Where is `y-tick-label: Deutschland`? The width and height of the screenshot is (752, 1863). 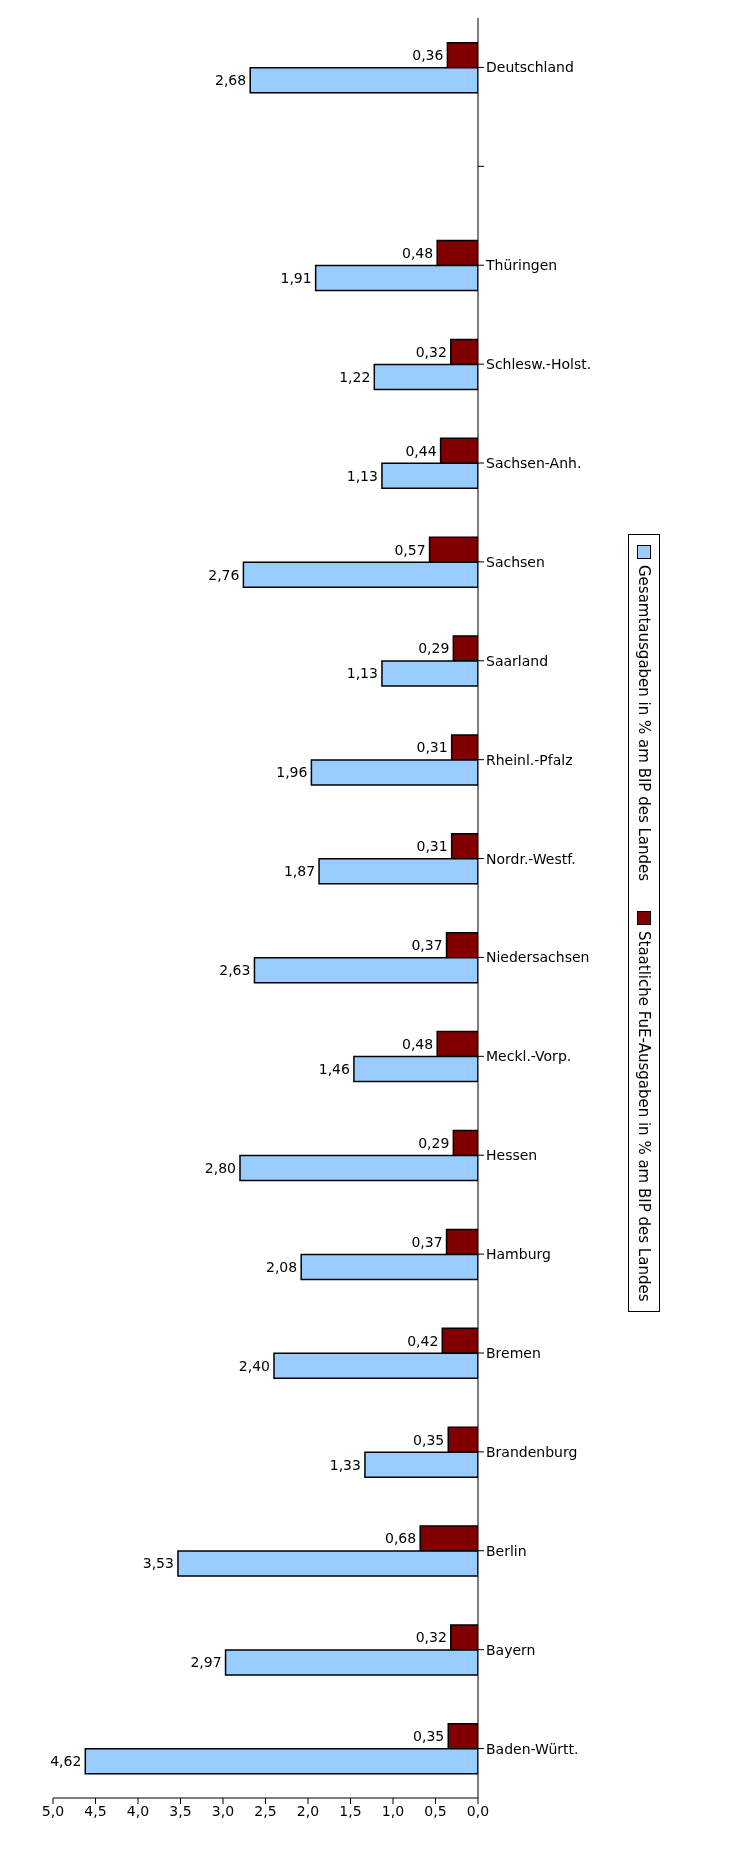 y-tick-label: Deutschland is located at coordinates (530, 67).